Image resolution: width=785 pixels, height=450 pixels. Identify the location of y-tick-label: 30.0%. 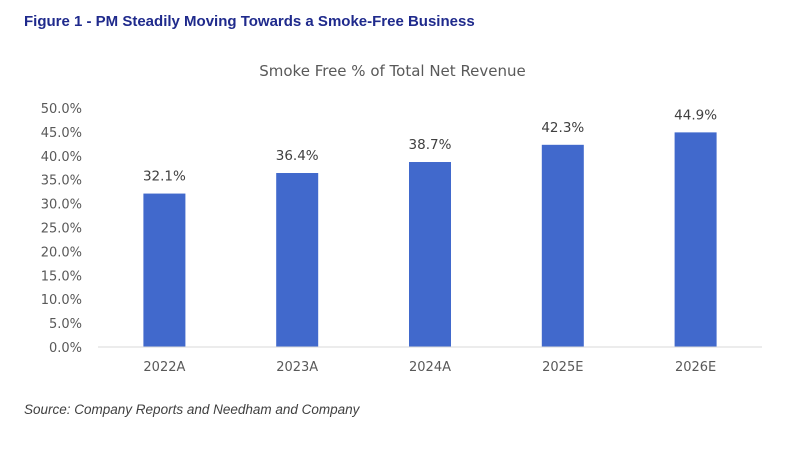
(61, 205).